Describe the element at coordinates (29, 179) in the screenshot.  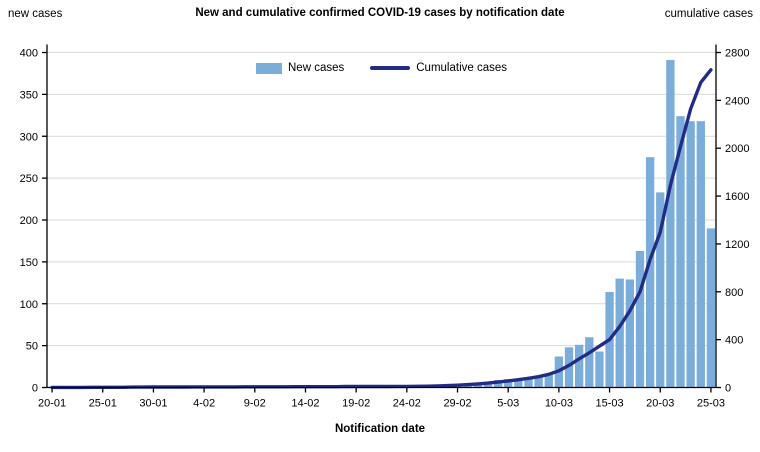
I see `left-axis-tick-label: 250` at that location.